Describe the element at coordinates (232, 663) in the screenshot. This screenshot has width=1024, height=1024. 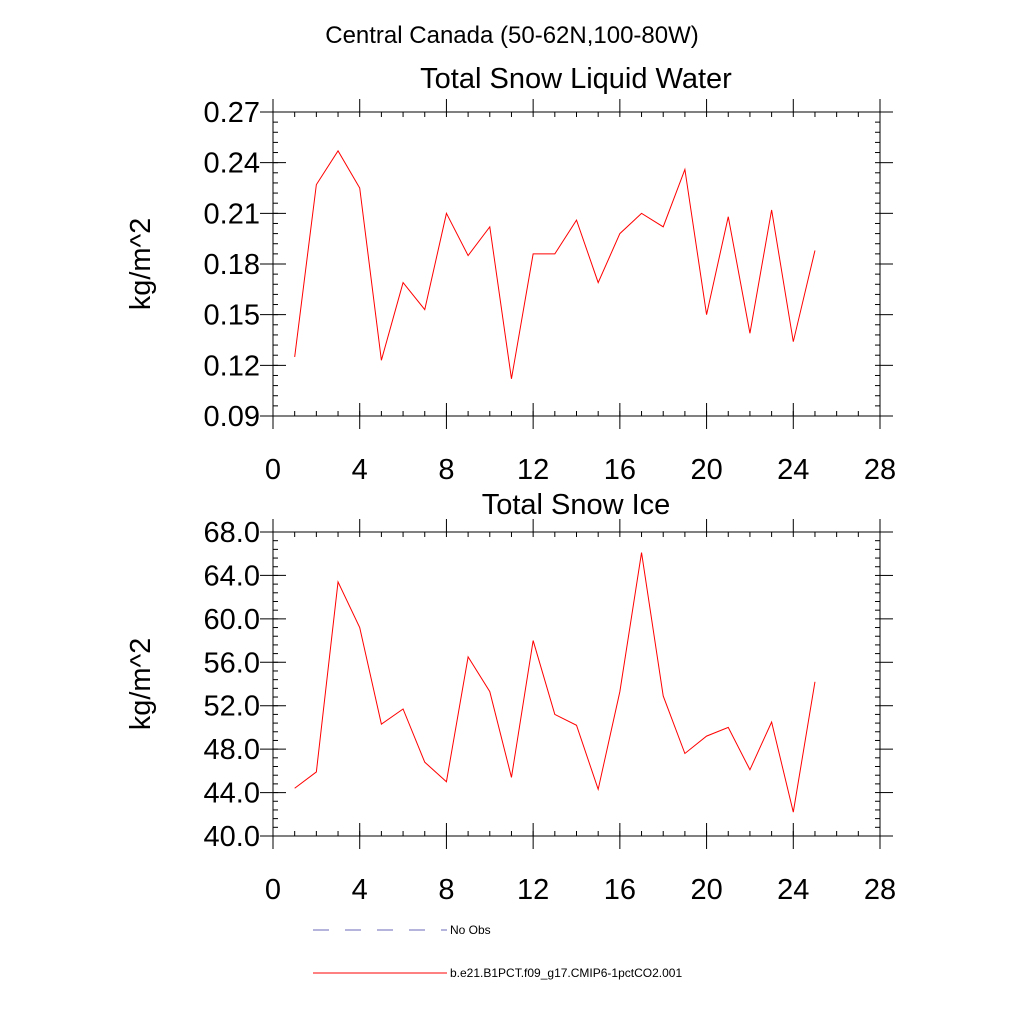
I see `y-tick-label: 56.0` at that location.